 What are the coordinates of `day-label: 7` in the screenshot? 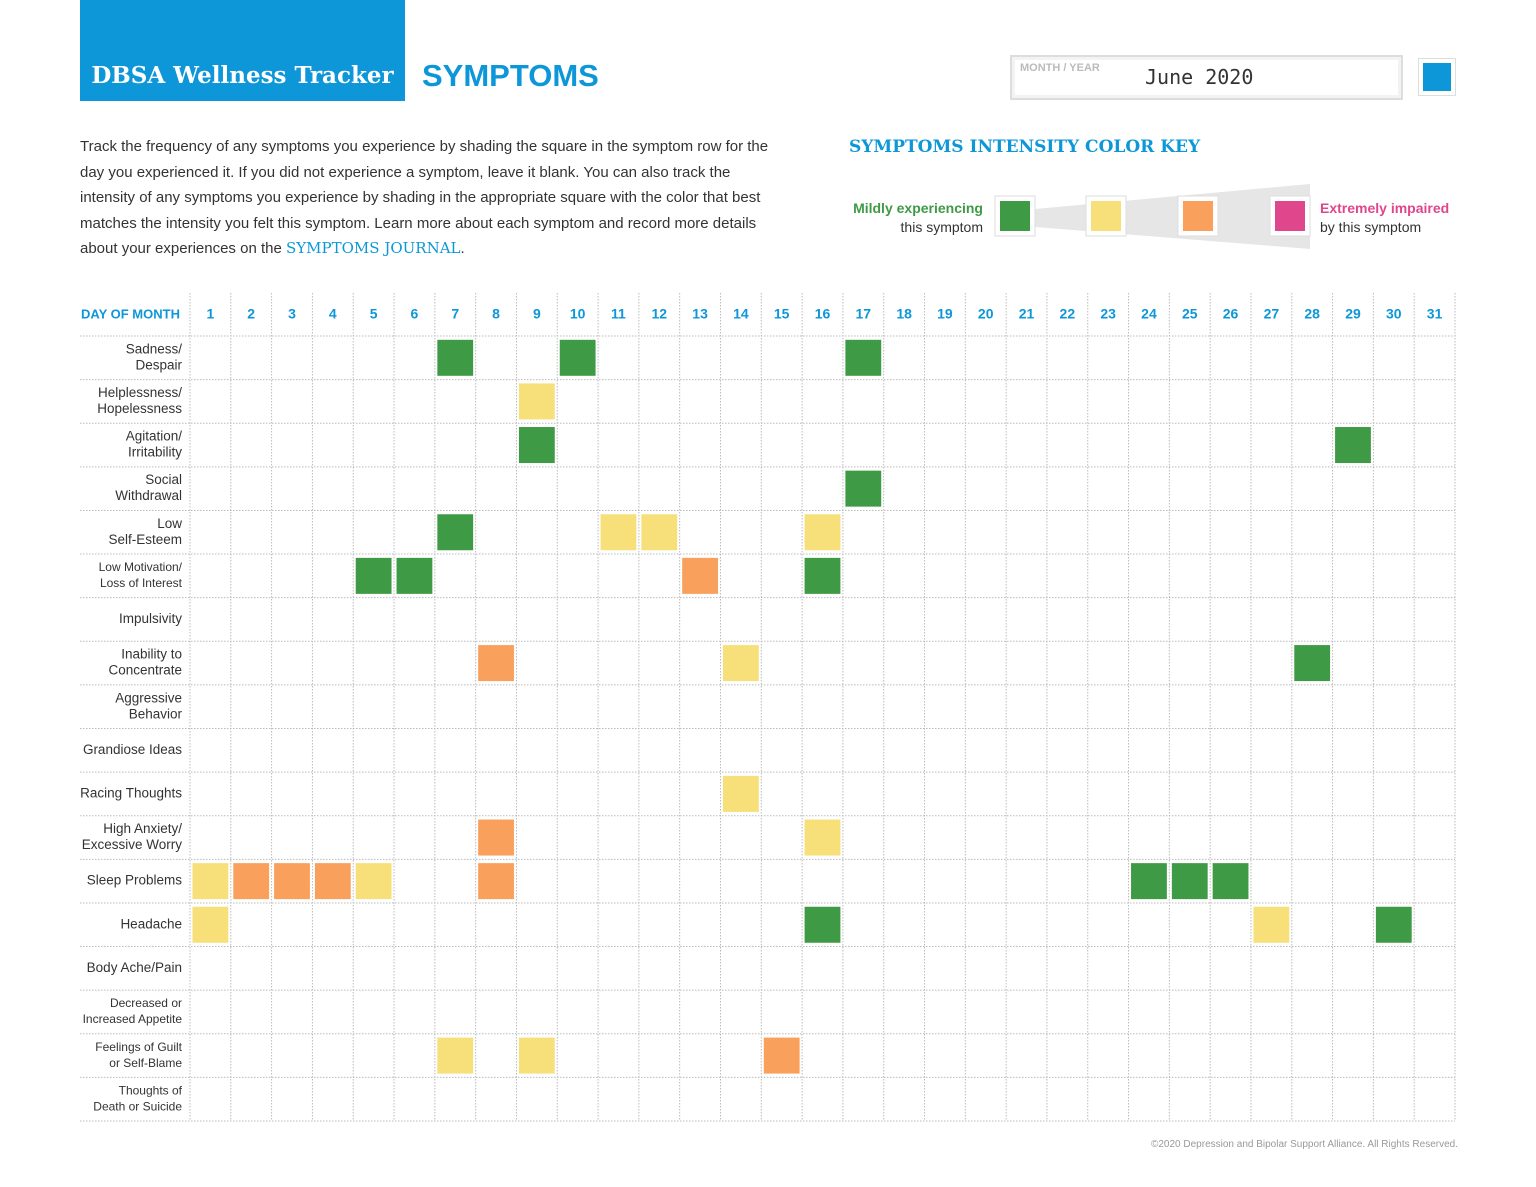 It's located at (455, 314).